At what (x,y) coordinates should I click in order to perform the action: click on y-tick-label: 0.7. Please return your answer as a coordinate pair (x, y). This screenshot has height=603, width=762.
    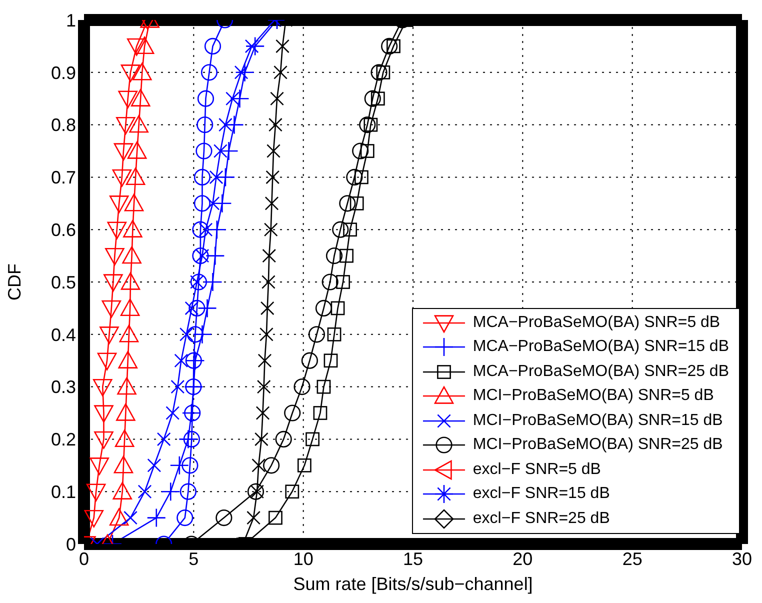
    Looking at the image, I should click on (63, 178).